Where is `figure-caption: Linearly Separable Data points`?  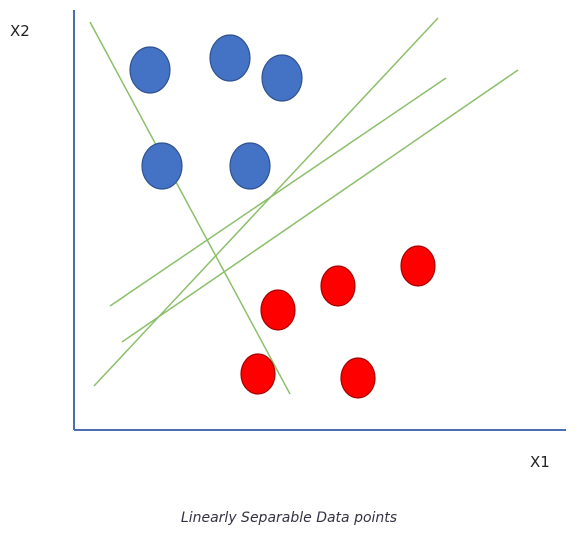
figure-caption: Linearly Separable Data points is located at coordinates (289, 518).